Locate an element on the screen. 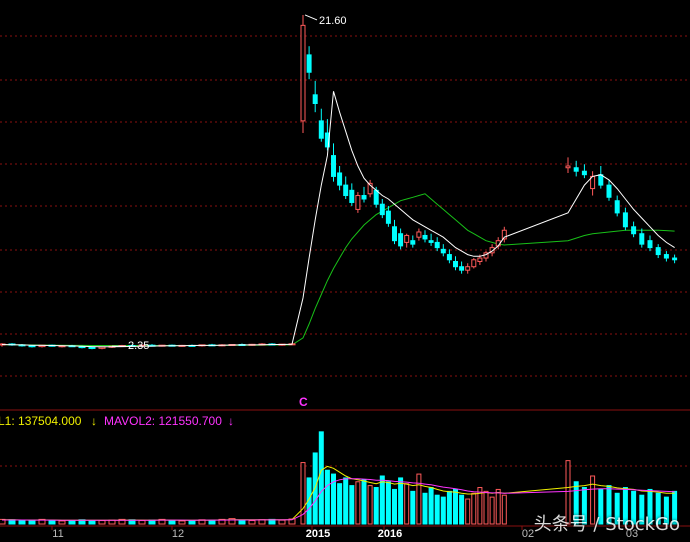 The height and width of the screenshot is (542, 690). volume-ma-lines is located at coordinates (338, 493).